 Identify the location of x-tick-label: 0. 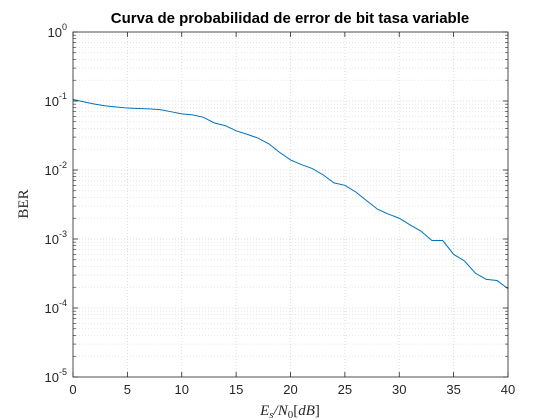
(72, 389).